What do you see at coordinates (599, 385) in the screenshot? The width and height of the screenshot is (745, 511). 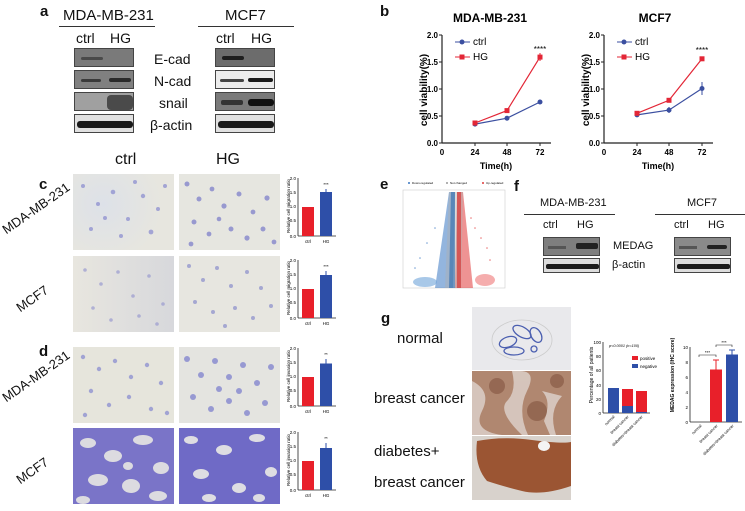 I see `svg-text: 40` at bounding box center [599, 385].